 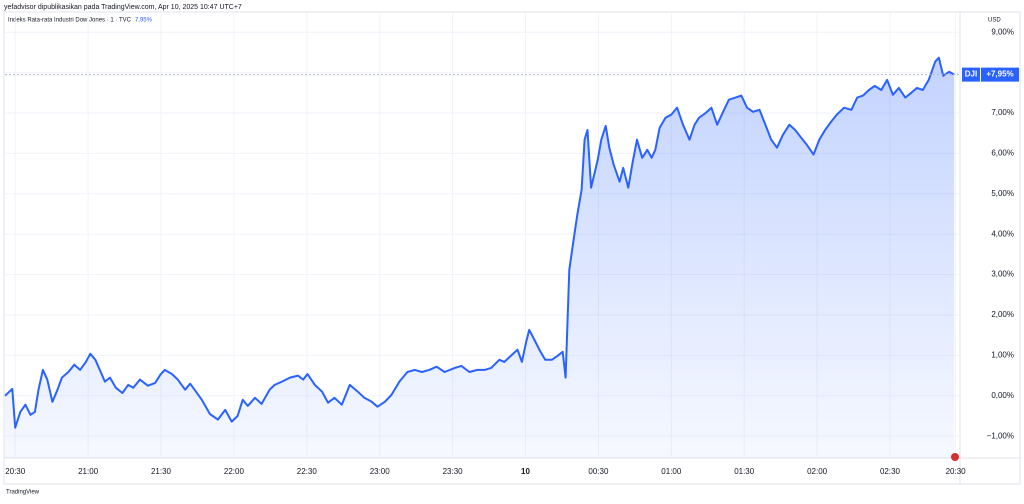 I want to click on x-tick-label: 22:30, so click(x=307, y=471).